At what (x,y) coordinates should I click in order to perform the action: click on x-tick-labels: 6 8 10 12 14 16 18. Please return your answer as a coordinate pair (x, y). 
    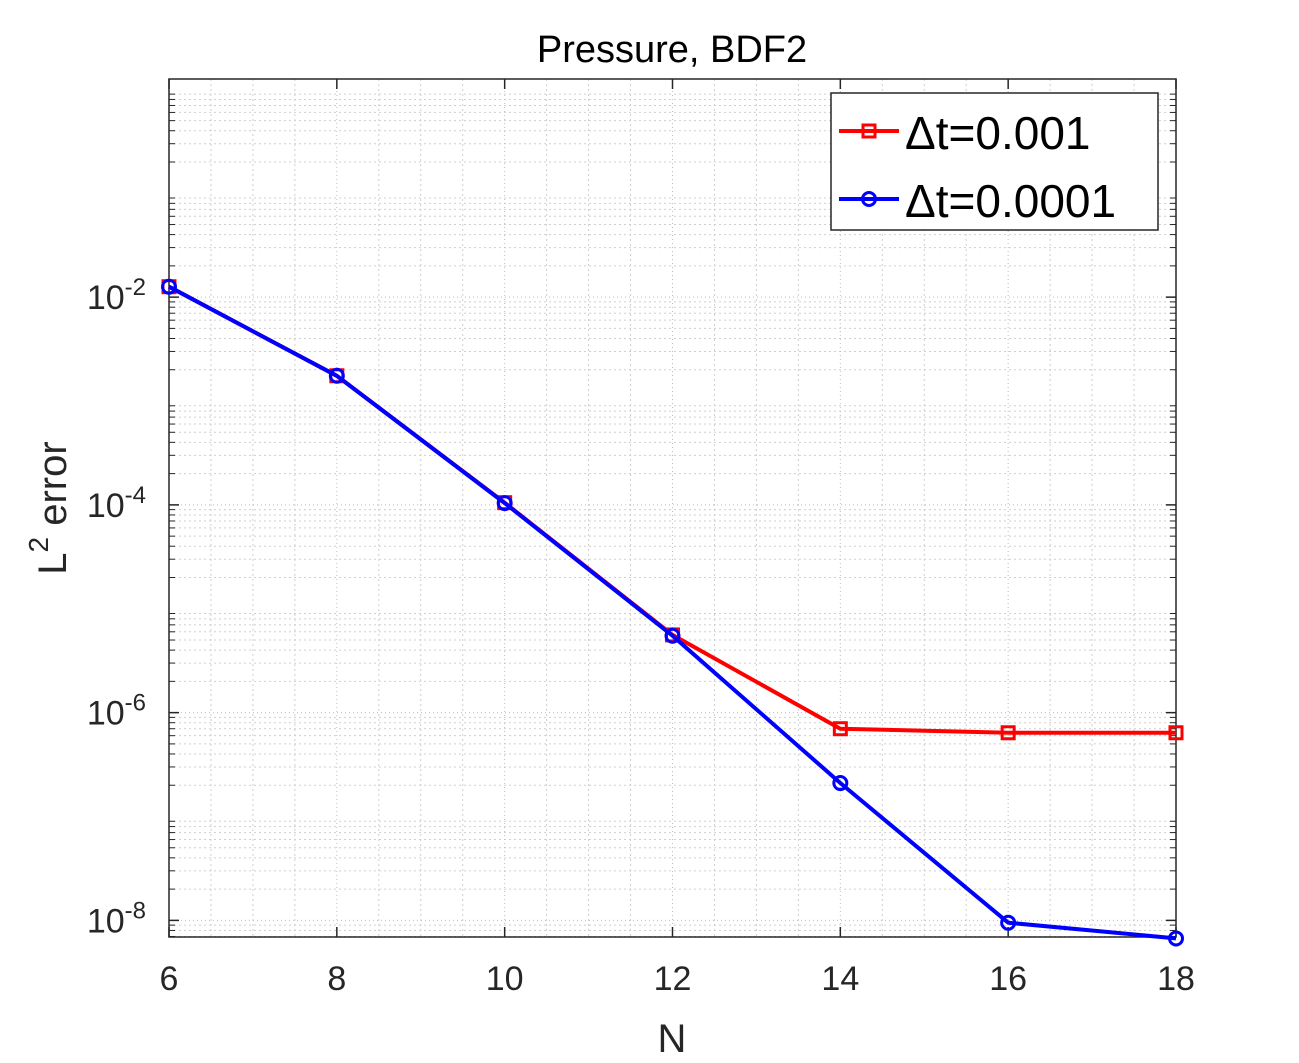
    Looking at the image, I should click on (677, 979).